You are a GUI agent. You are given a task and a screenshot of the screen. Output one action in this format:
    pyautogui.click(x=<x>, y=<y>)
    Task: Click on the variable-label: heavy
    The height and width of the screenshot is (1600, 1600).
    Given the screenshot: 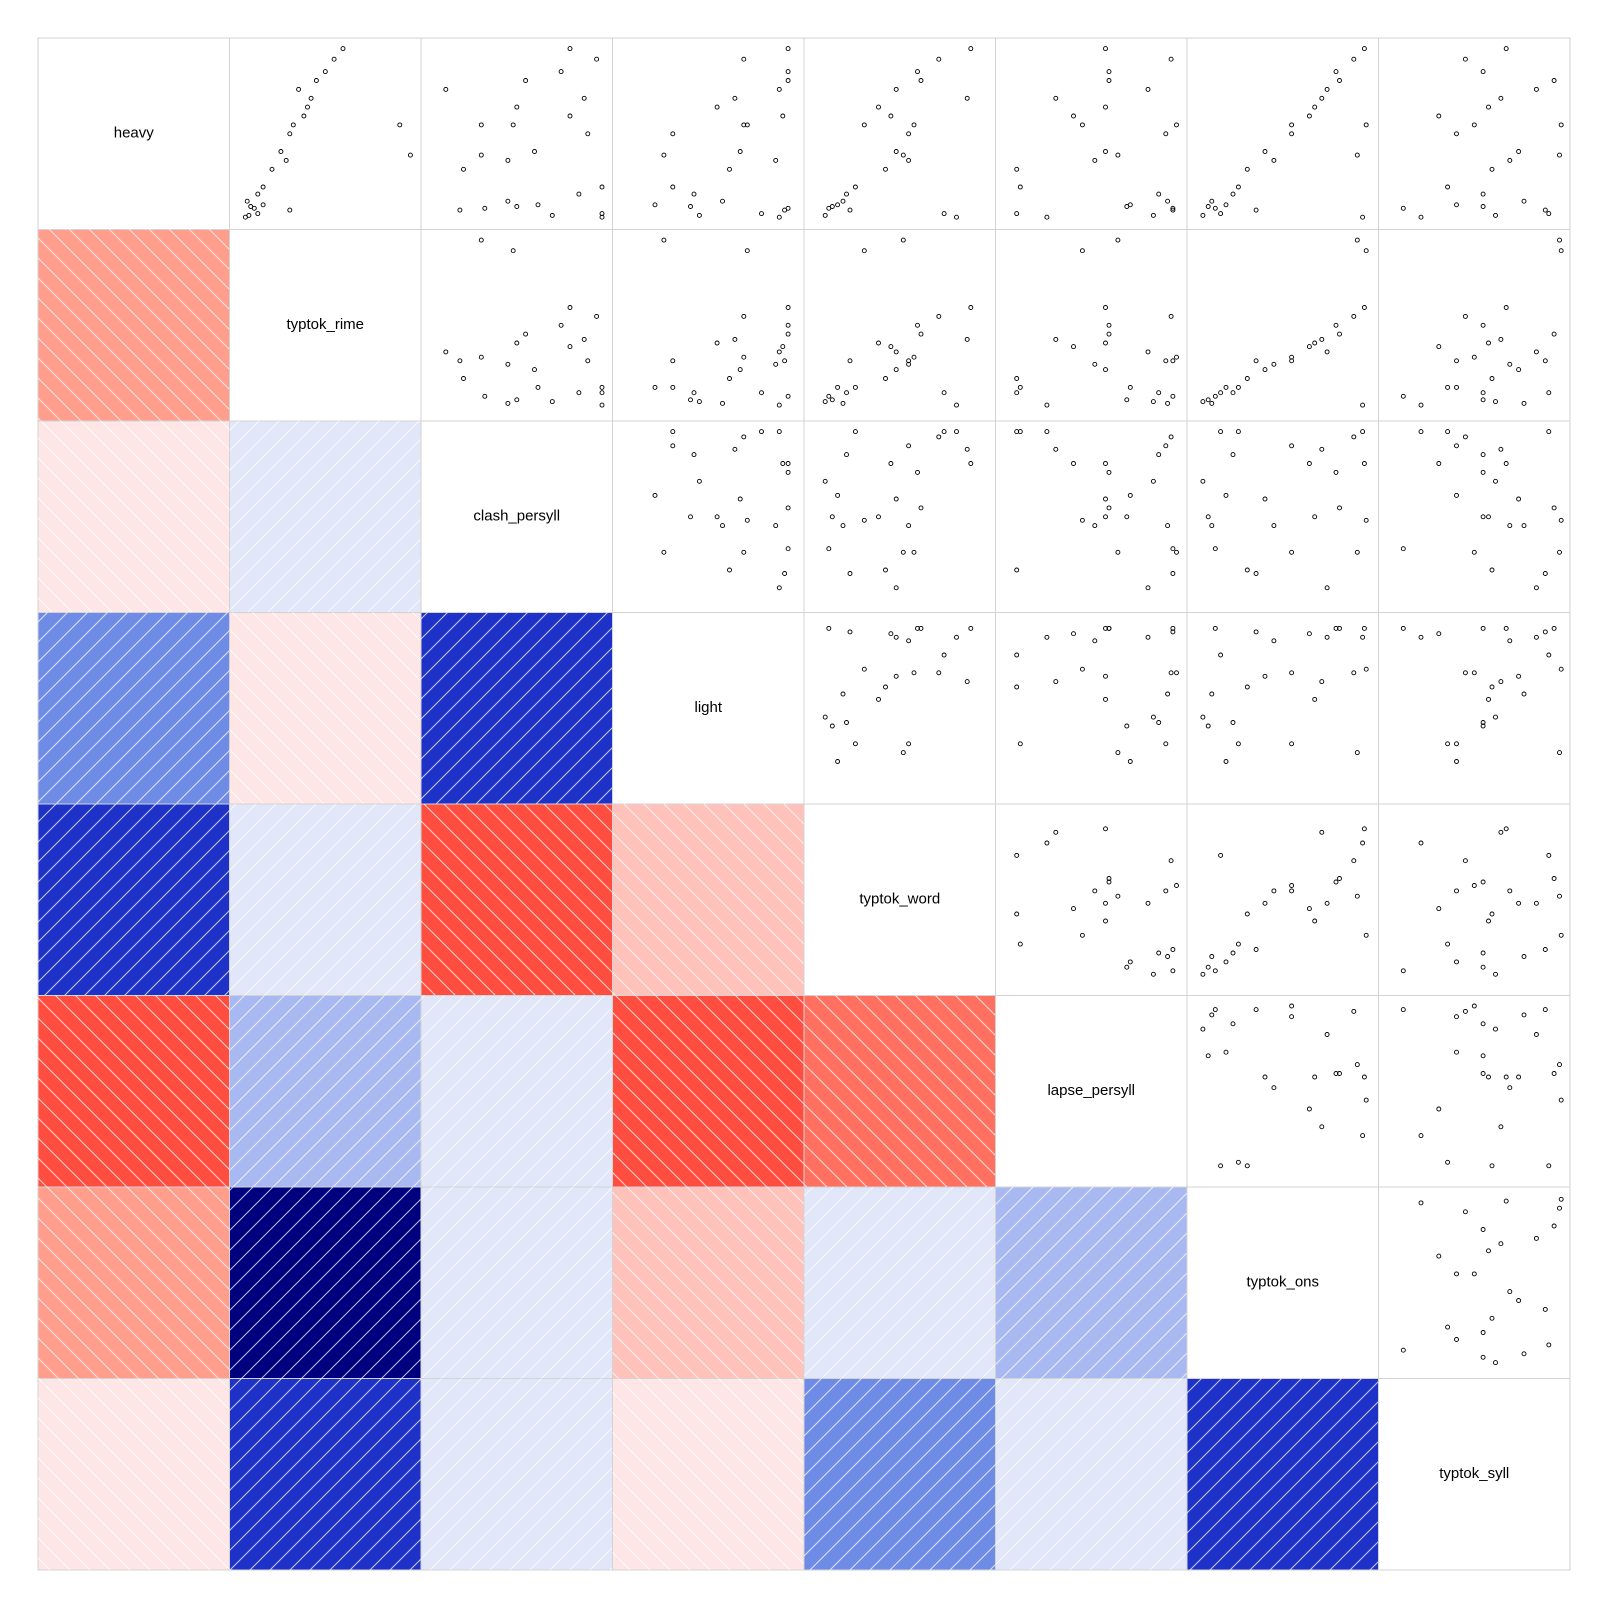 What is the action you would take?
    pyautogui.click(x=134, y=133)
    